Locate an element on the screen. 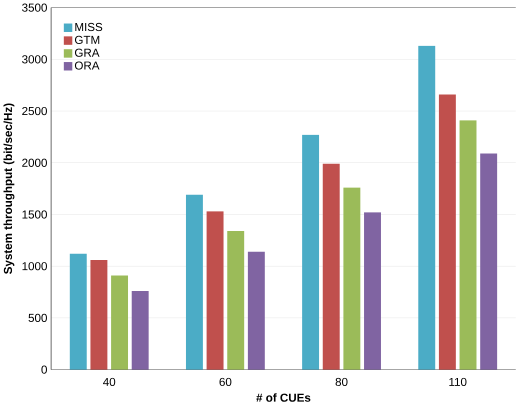  x-tick-label: 60 is located at coordinates (226, 382).